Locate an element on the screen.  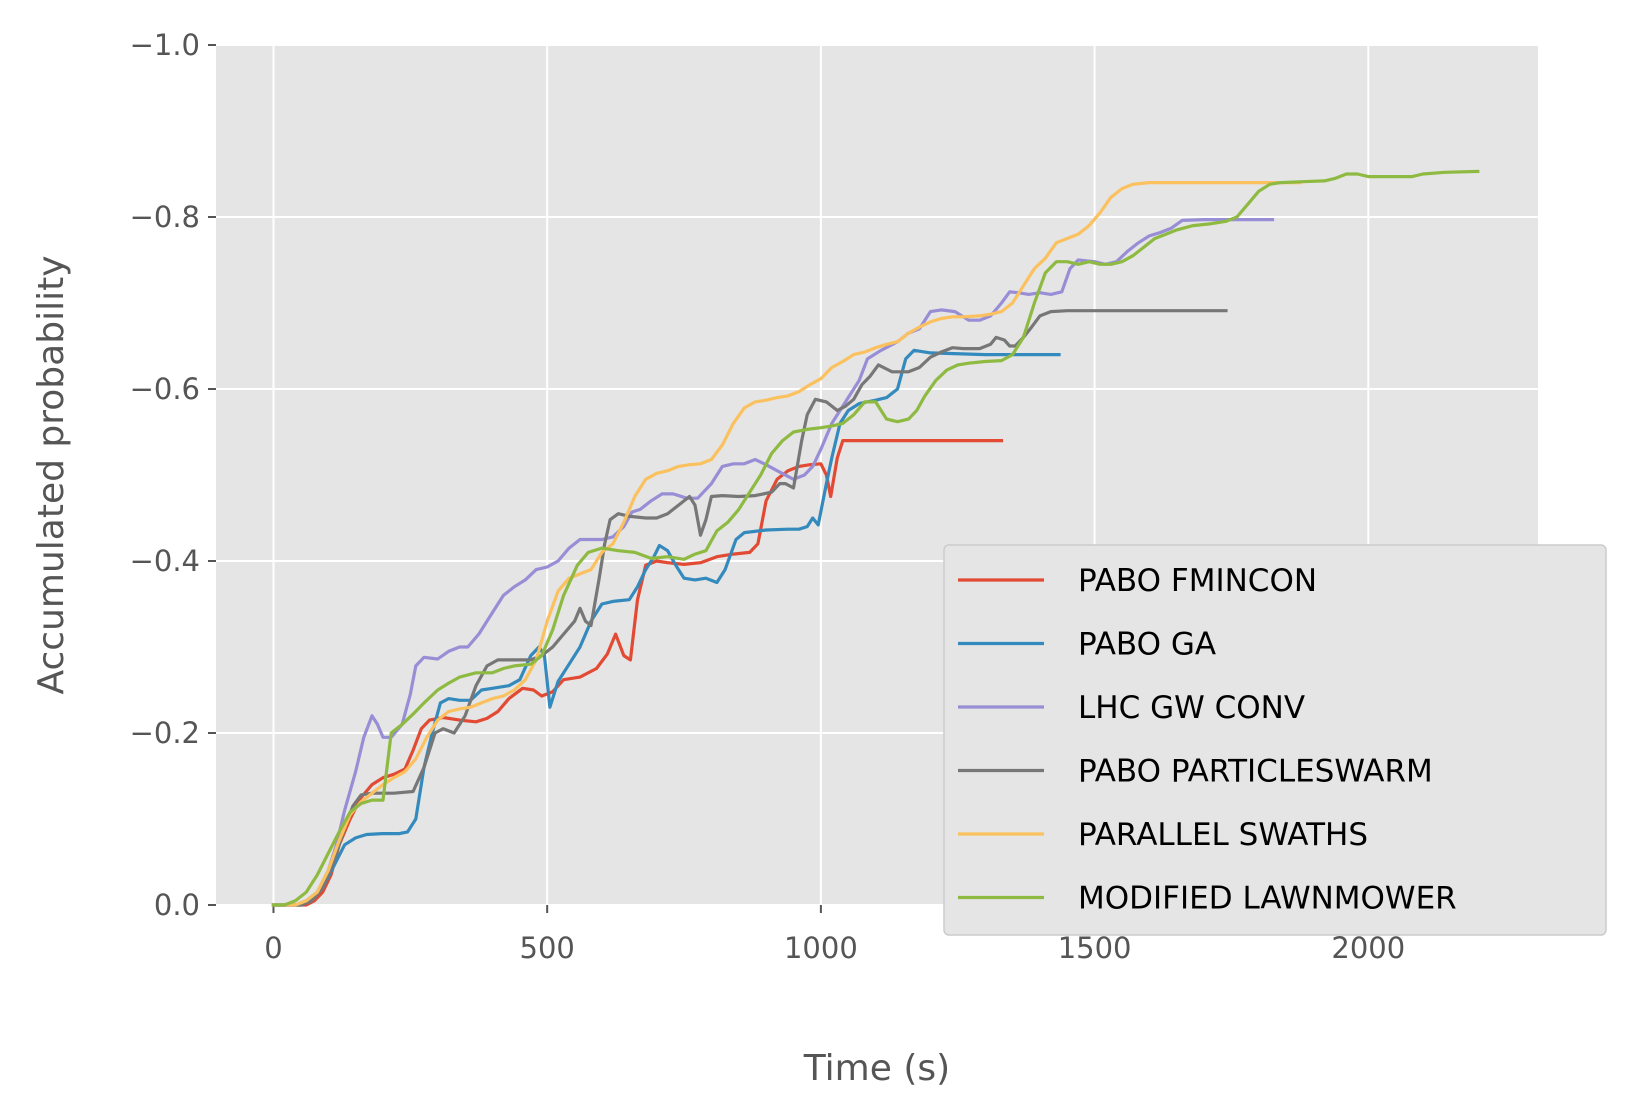
legend-entry-label: LHC GW CONV is located at coordinates (1191, 708).